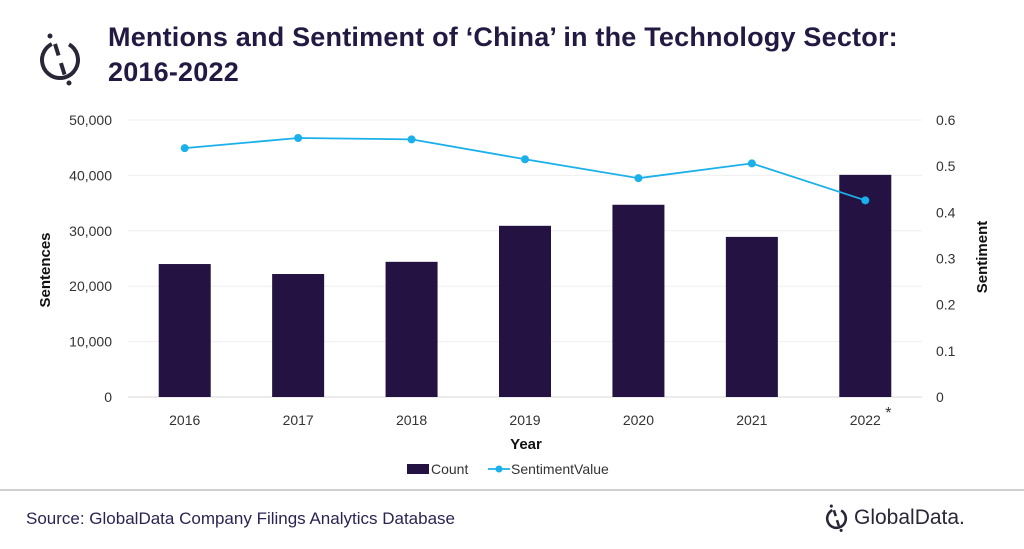 The height and width of the screenshot is (549, 1024). What do you see at coordinates (60, 59) in the screenshot?
I see `globaldata-logo-icon` at bounding box center [60, 59].